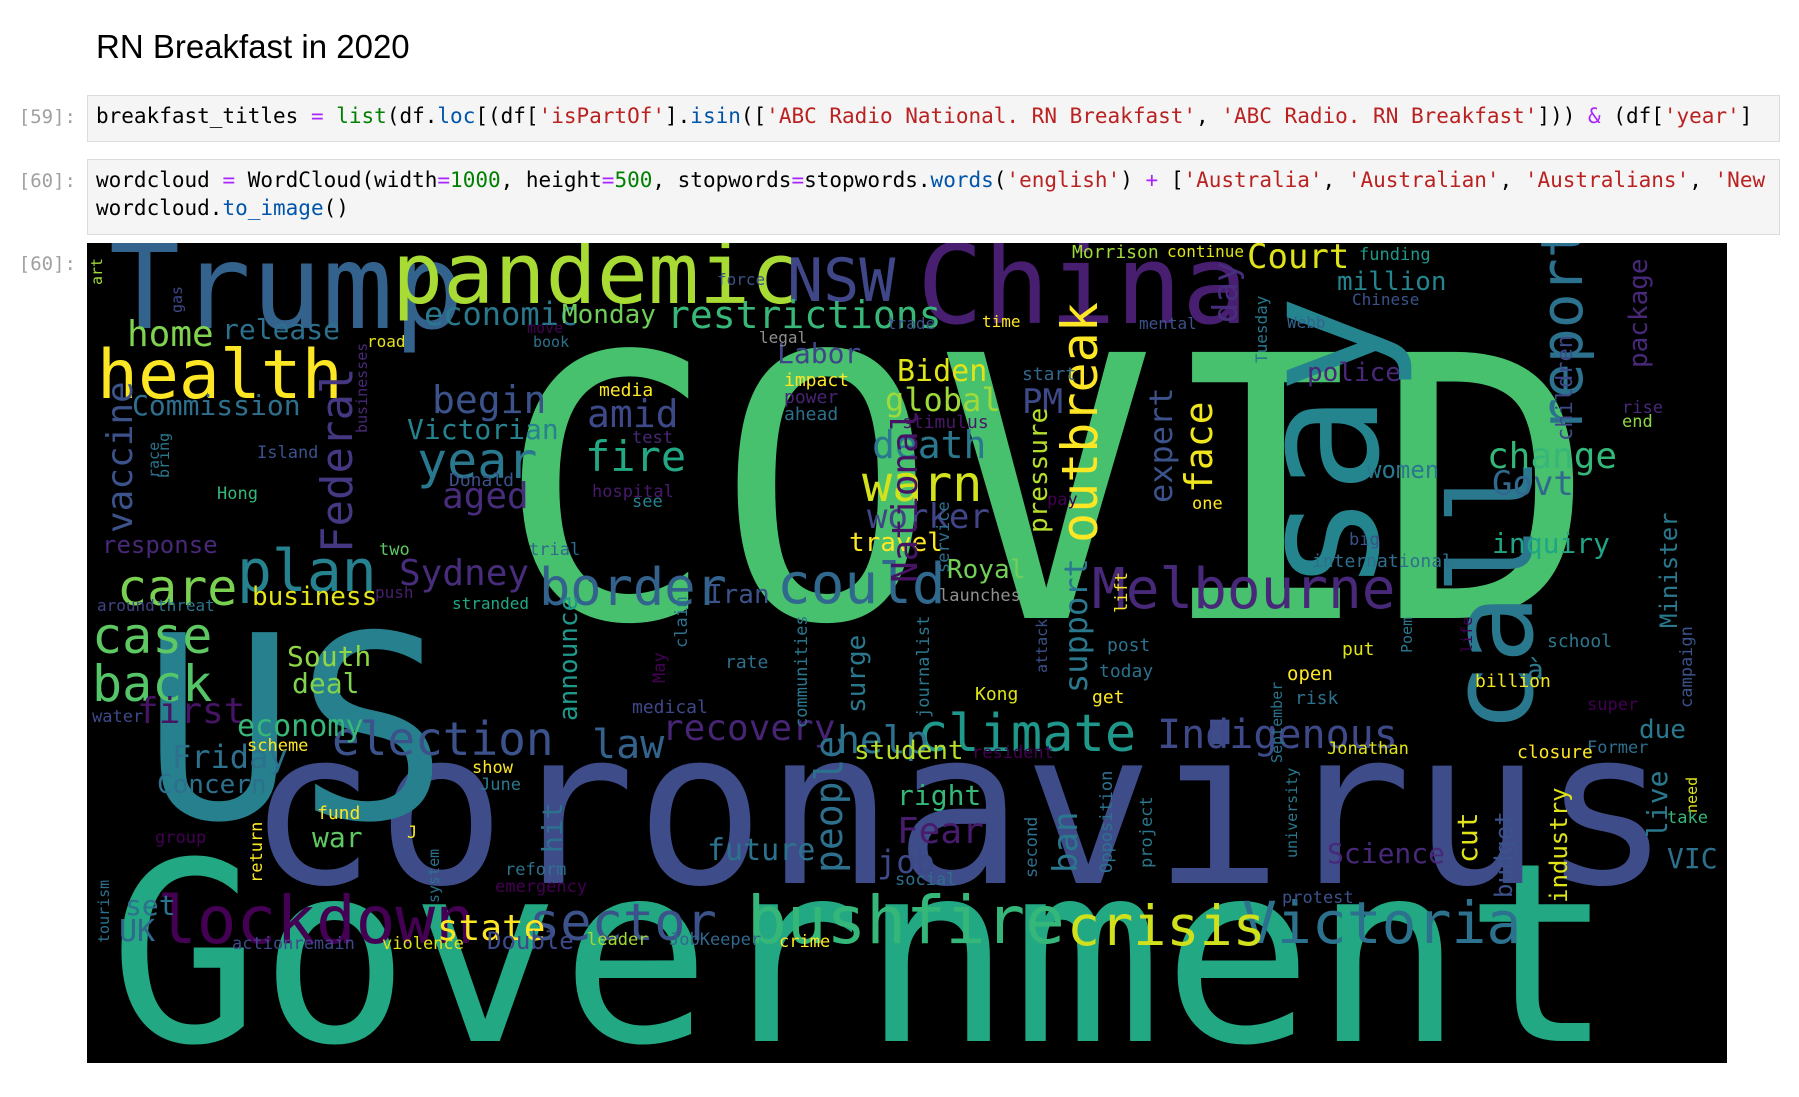 This screenshot has width=1799, height=1097. Describe the element at coordinates (281, 329) in the screenshot. I see `wordcloud-word: release` at that location.